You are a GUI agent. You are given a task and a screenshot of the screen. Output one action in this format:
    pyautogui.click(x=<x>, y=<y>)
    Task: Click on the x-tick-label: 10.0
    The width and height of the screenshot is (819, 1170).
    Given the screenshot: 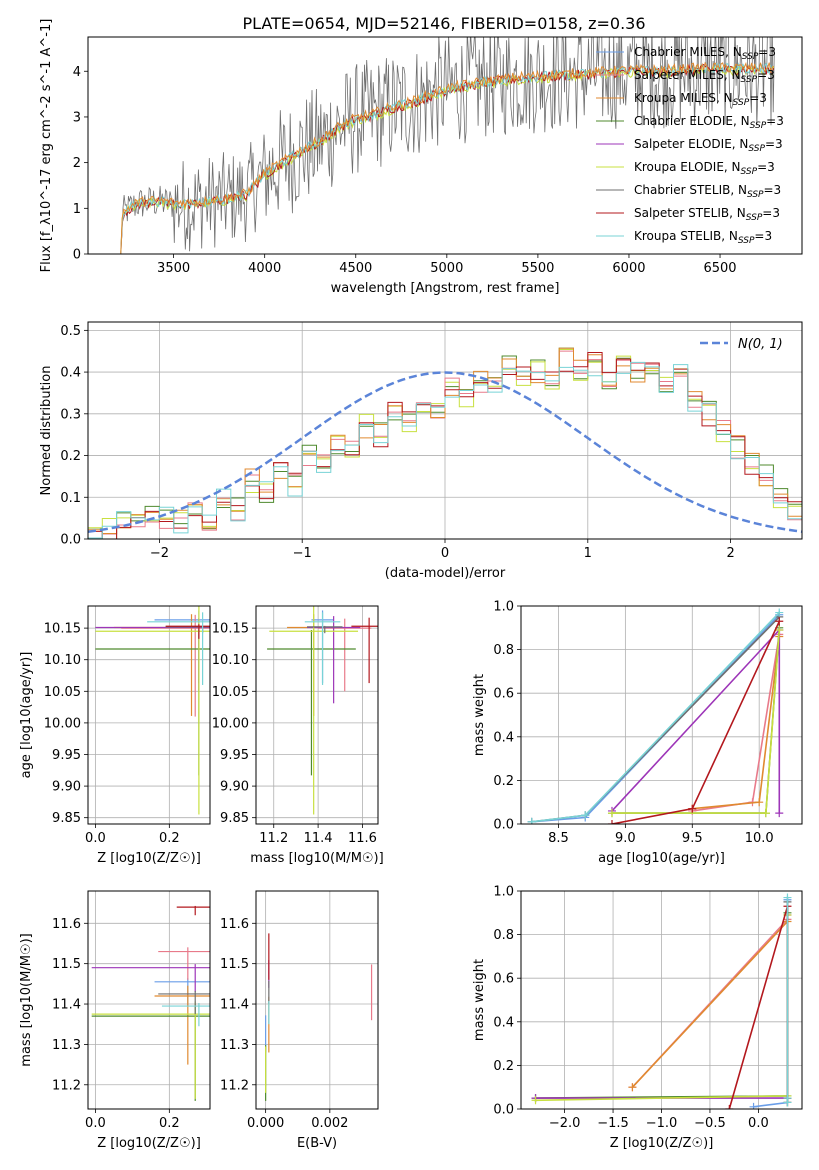 What is the action you would take?
    pyautogui.click(x=759, y=838)
    